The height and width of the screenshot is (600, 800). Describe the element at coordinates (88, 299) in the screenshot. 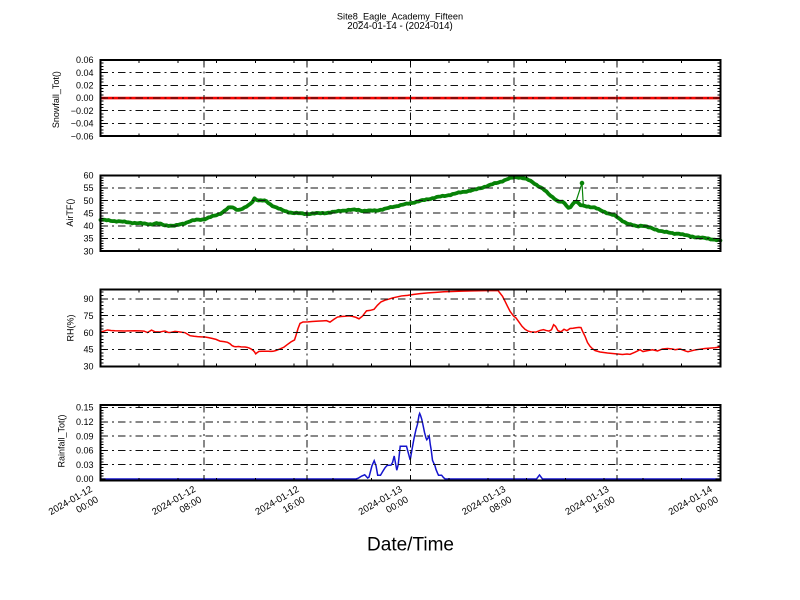

I see `svg-text: 90` at that location.